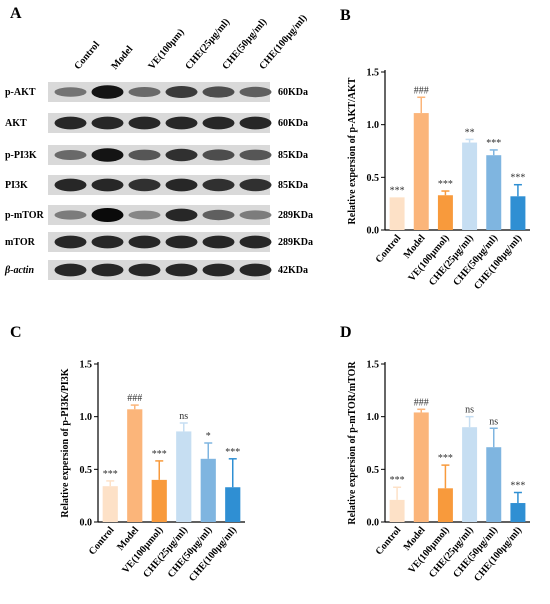  What do you see at coordinates (208, 436) in the screenshot?
I see `significance-label: *` at bounding box center [208, 436].